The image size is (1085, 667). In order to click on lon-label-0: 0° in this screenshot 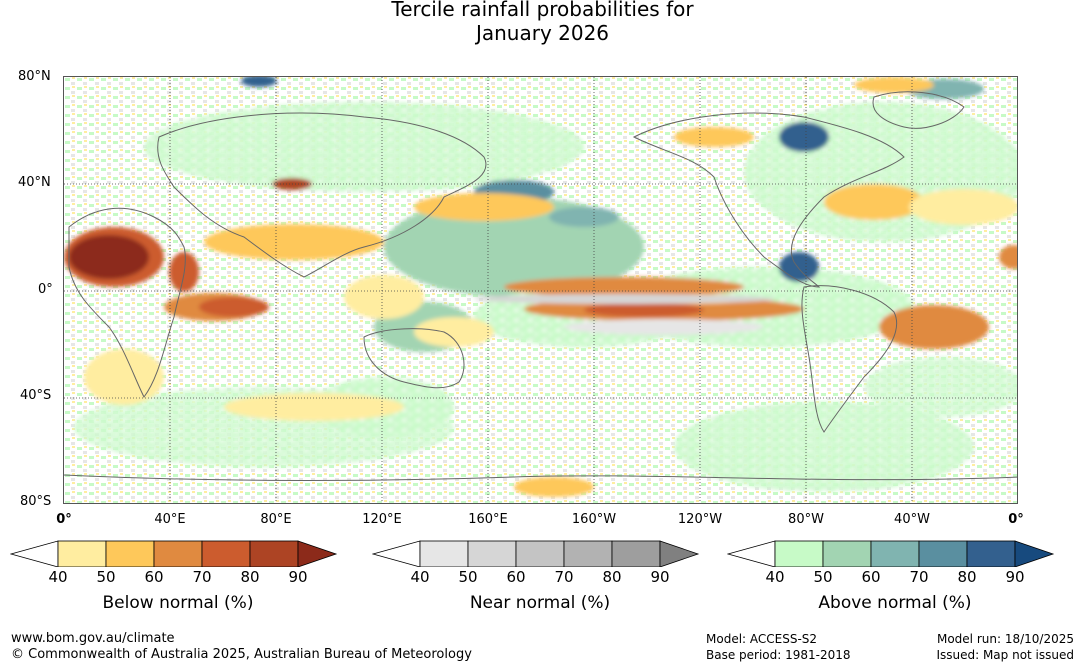, I will do `click(64, 519)`.